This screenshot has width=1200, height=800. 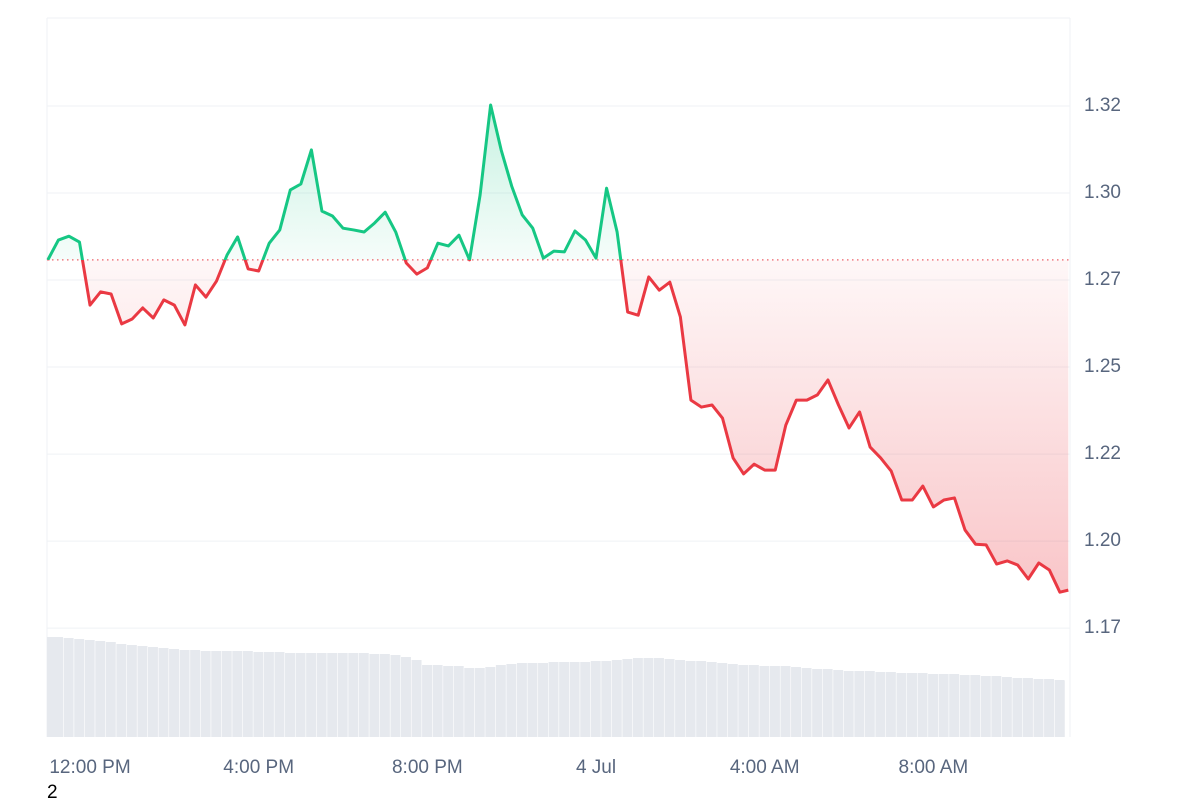 I want to click on x-tick-label: 4 Jul, so click(x=596, y=767).